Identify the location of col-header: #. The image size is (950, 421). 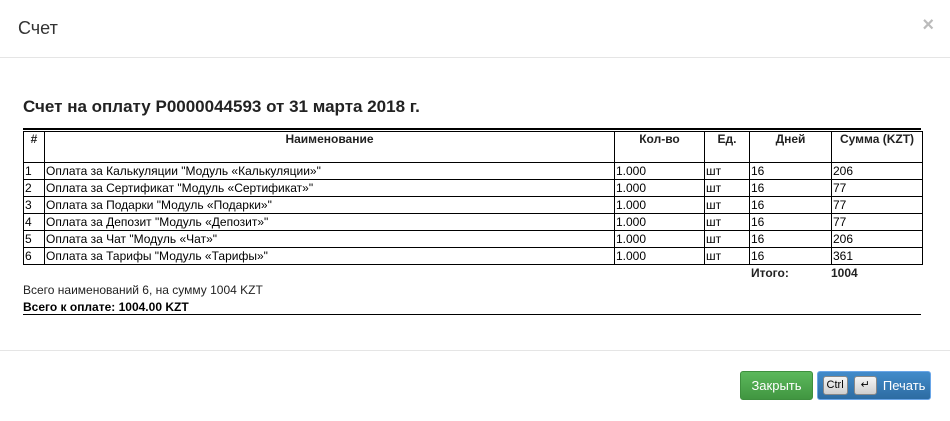
(34, 147).